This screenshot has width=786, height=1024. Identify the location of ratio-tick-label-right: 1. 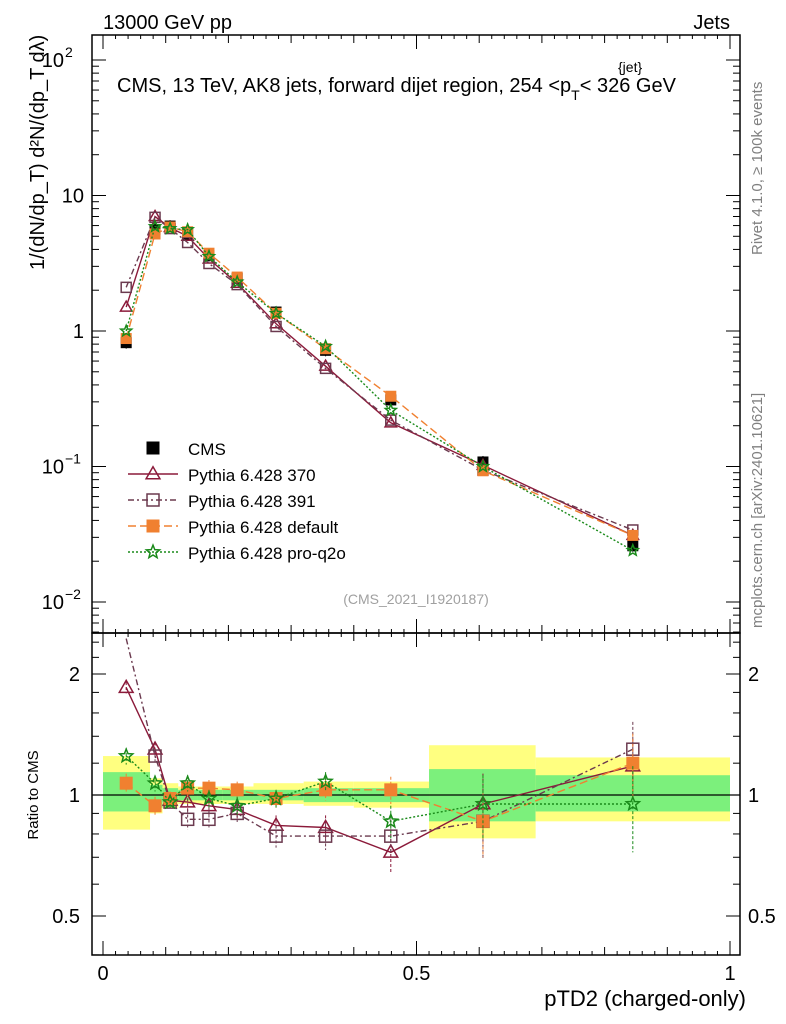
(753, 796).